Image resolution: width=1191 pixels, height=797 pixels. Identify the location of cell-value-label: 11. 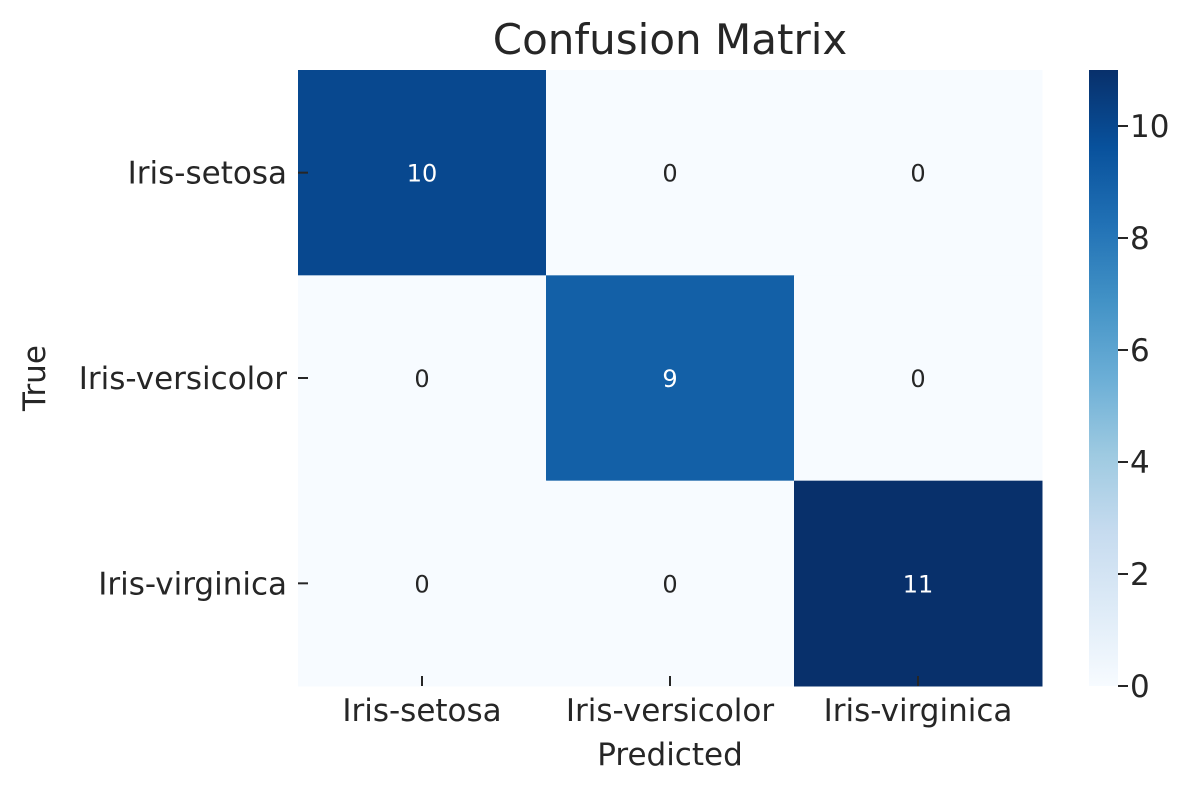
(918, 584).